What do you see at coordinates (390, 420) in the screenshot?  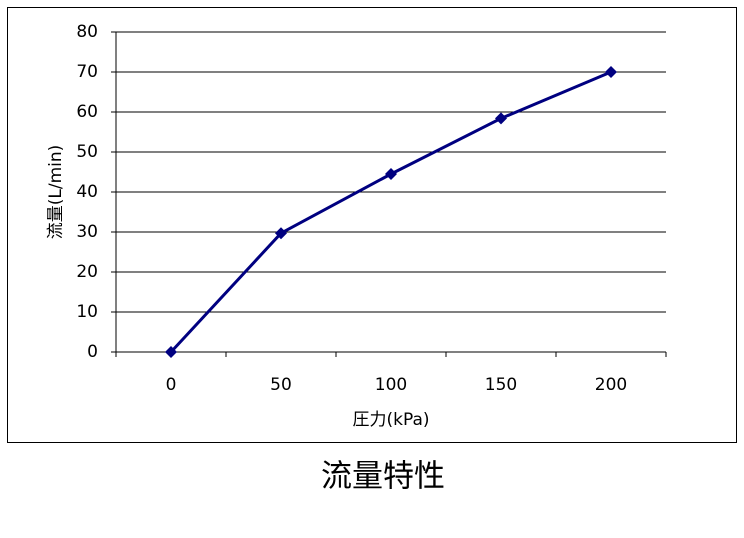 I see `x-axis-label: 圧力(kPa)` at bounding box center [390, 420].